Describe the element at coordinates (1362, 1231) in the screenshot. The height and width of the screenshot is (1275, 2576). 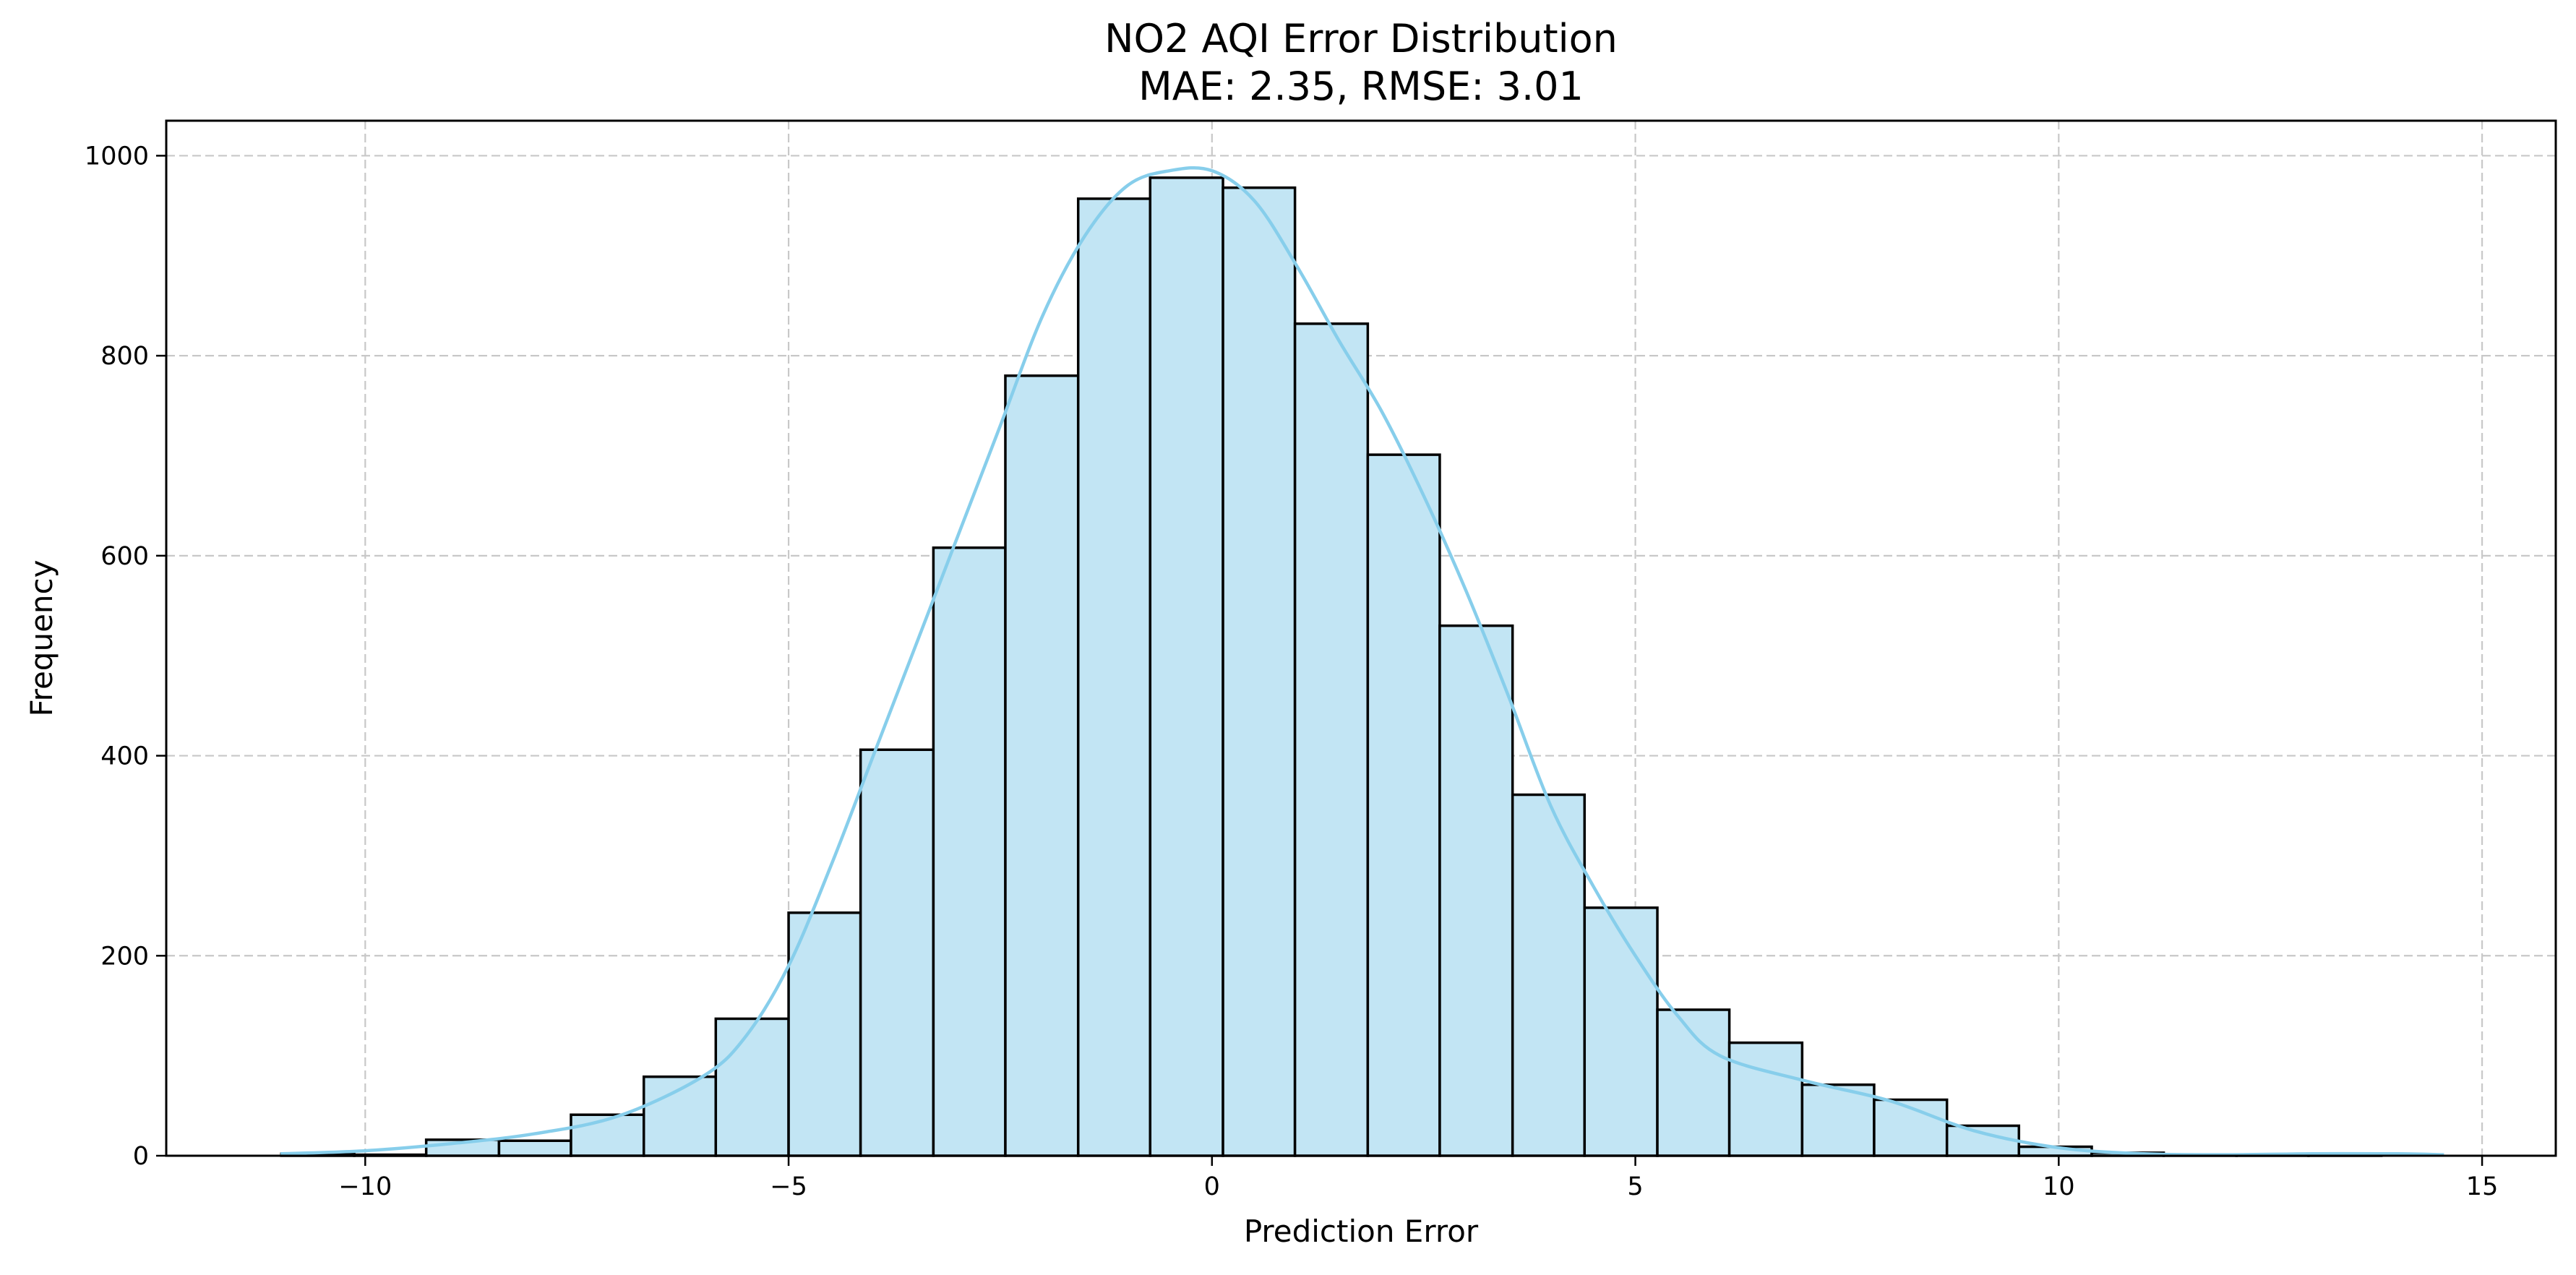
I see `x-axis-label: Prediction Error` at that location.